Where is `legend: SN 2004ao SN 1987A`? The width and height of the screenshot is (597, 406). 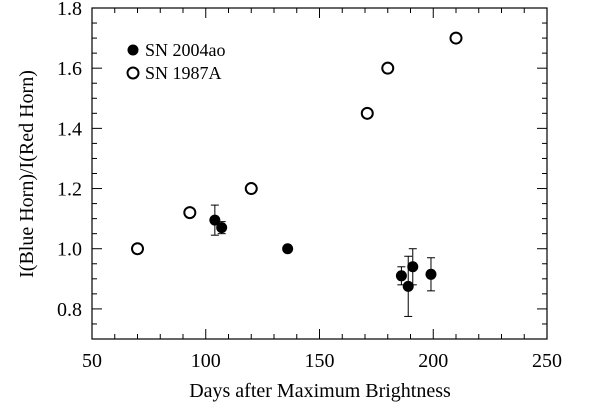
legend: SN 2004ao SN 1987A is located at coordinates (176, 61).